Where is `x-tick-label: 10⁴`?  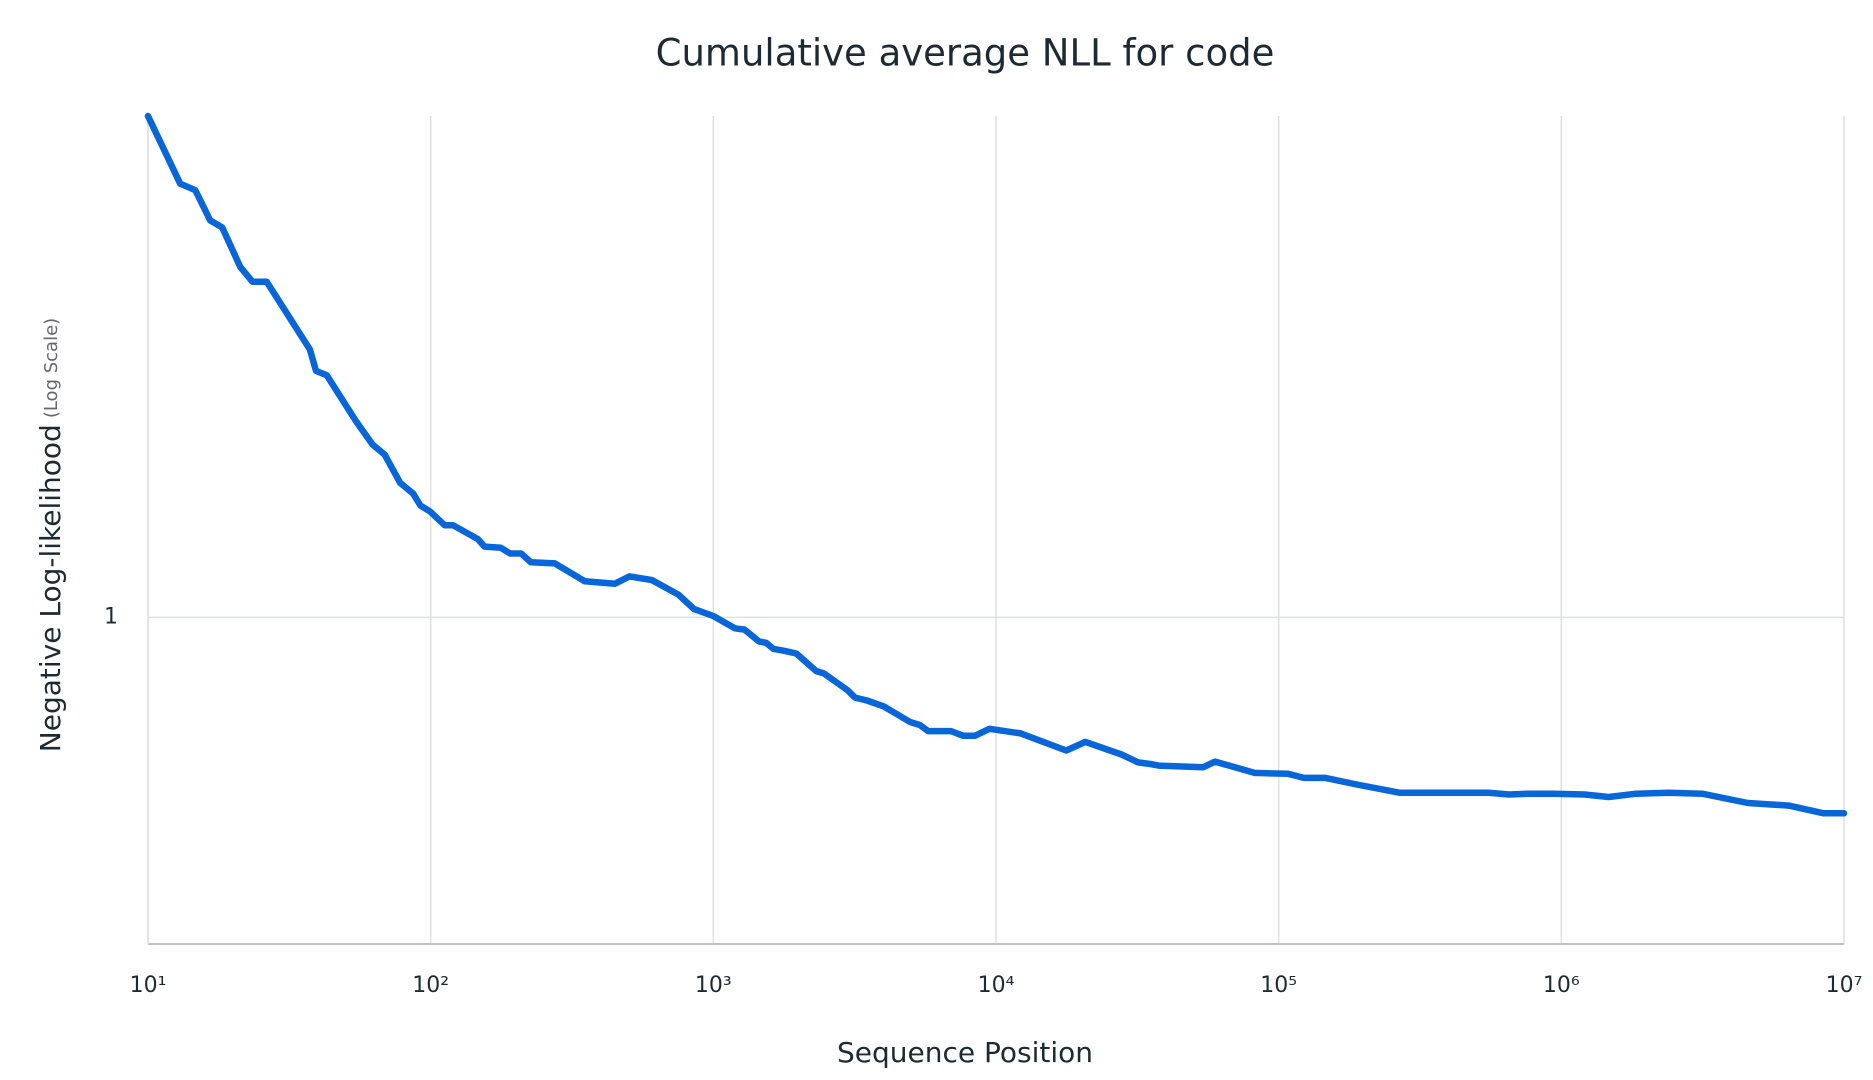
x-tick-label: 10⁴ is located at coordinates (996, 985).